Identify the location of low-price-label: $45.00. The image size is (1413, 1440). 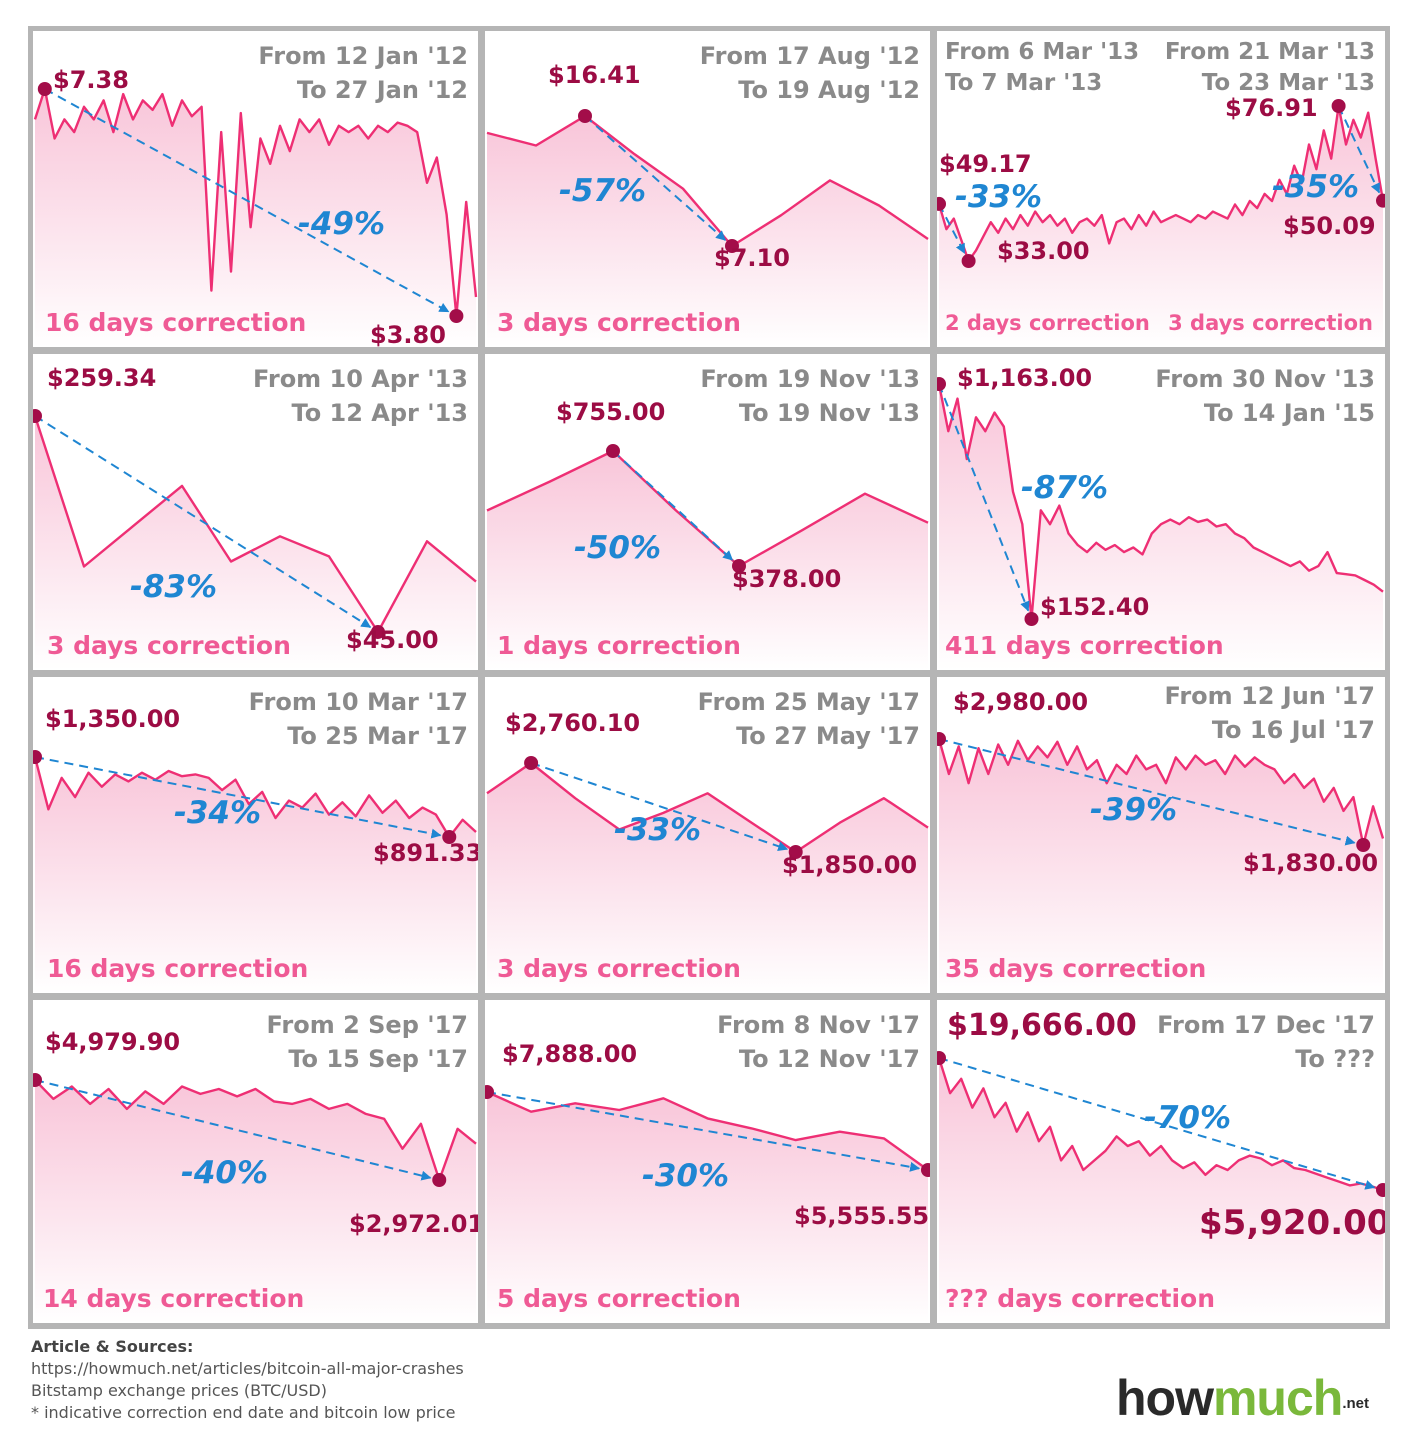
(392, 640).